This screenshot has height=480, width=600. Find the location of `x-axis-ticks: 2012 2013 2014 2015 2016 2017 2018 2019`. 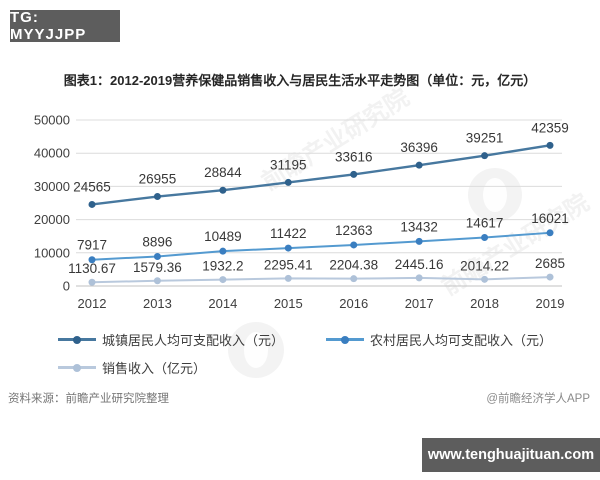

x-axis-ticks: 2012 2013 2014 2015 2016 2017 2018 2019 is located at coordinates (321, 303).